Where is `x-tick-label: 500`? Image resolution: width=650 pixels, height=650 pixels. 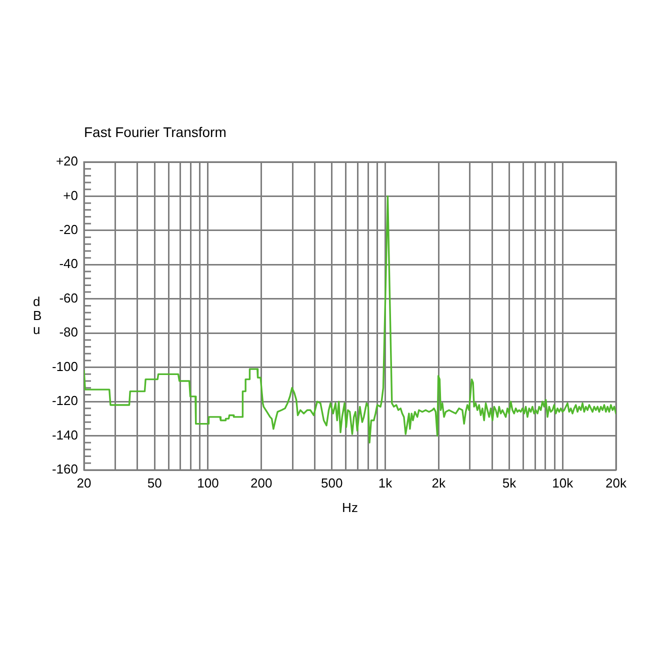 x-tick-label: 500 is located at coordinates (332, 482).